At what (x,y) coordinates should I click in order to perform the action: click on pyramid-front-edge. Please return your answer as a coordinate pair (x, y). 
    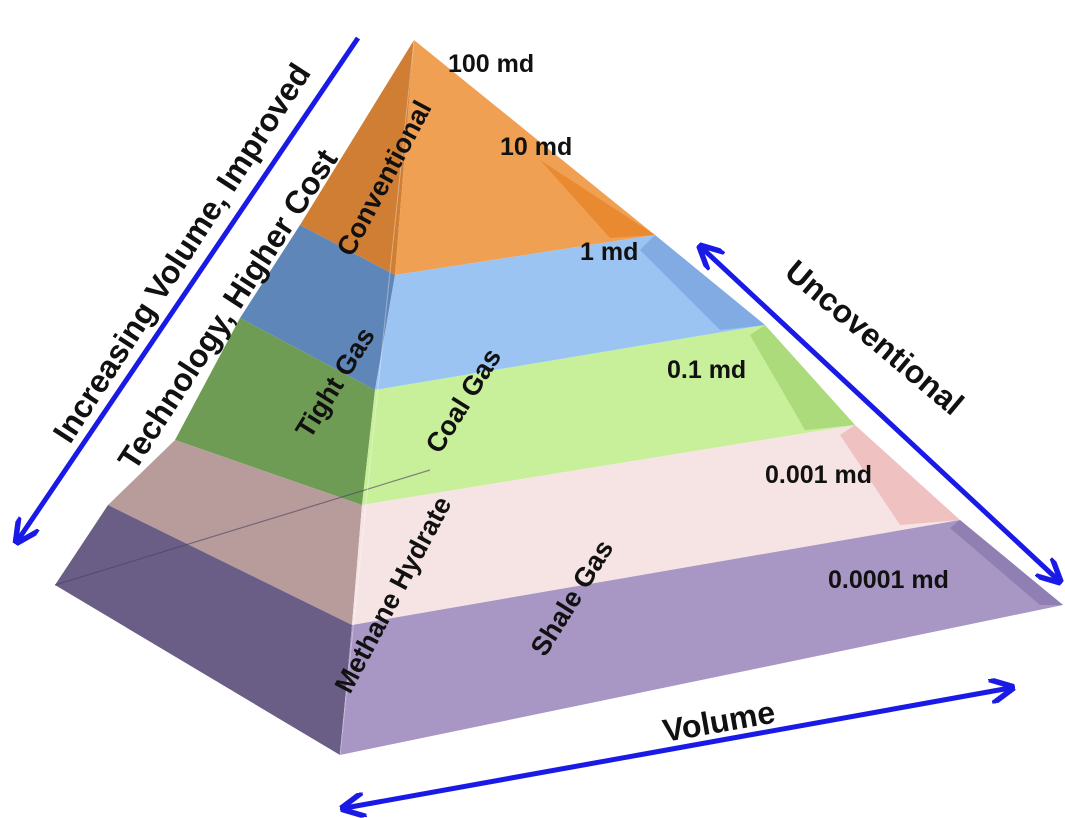
    Looking at the image, I should click on (377, 397).